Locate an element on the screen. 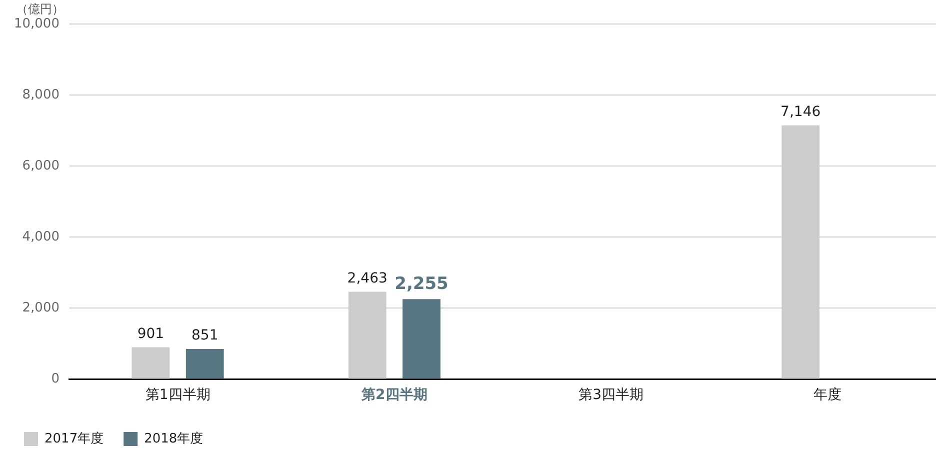 The image size is (936, 456). y-tick-label: 8,000 is located at coordinates (41, 94).